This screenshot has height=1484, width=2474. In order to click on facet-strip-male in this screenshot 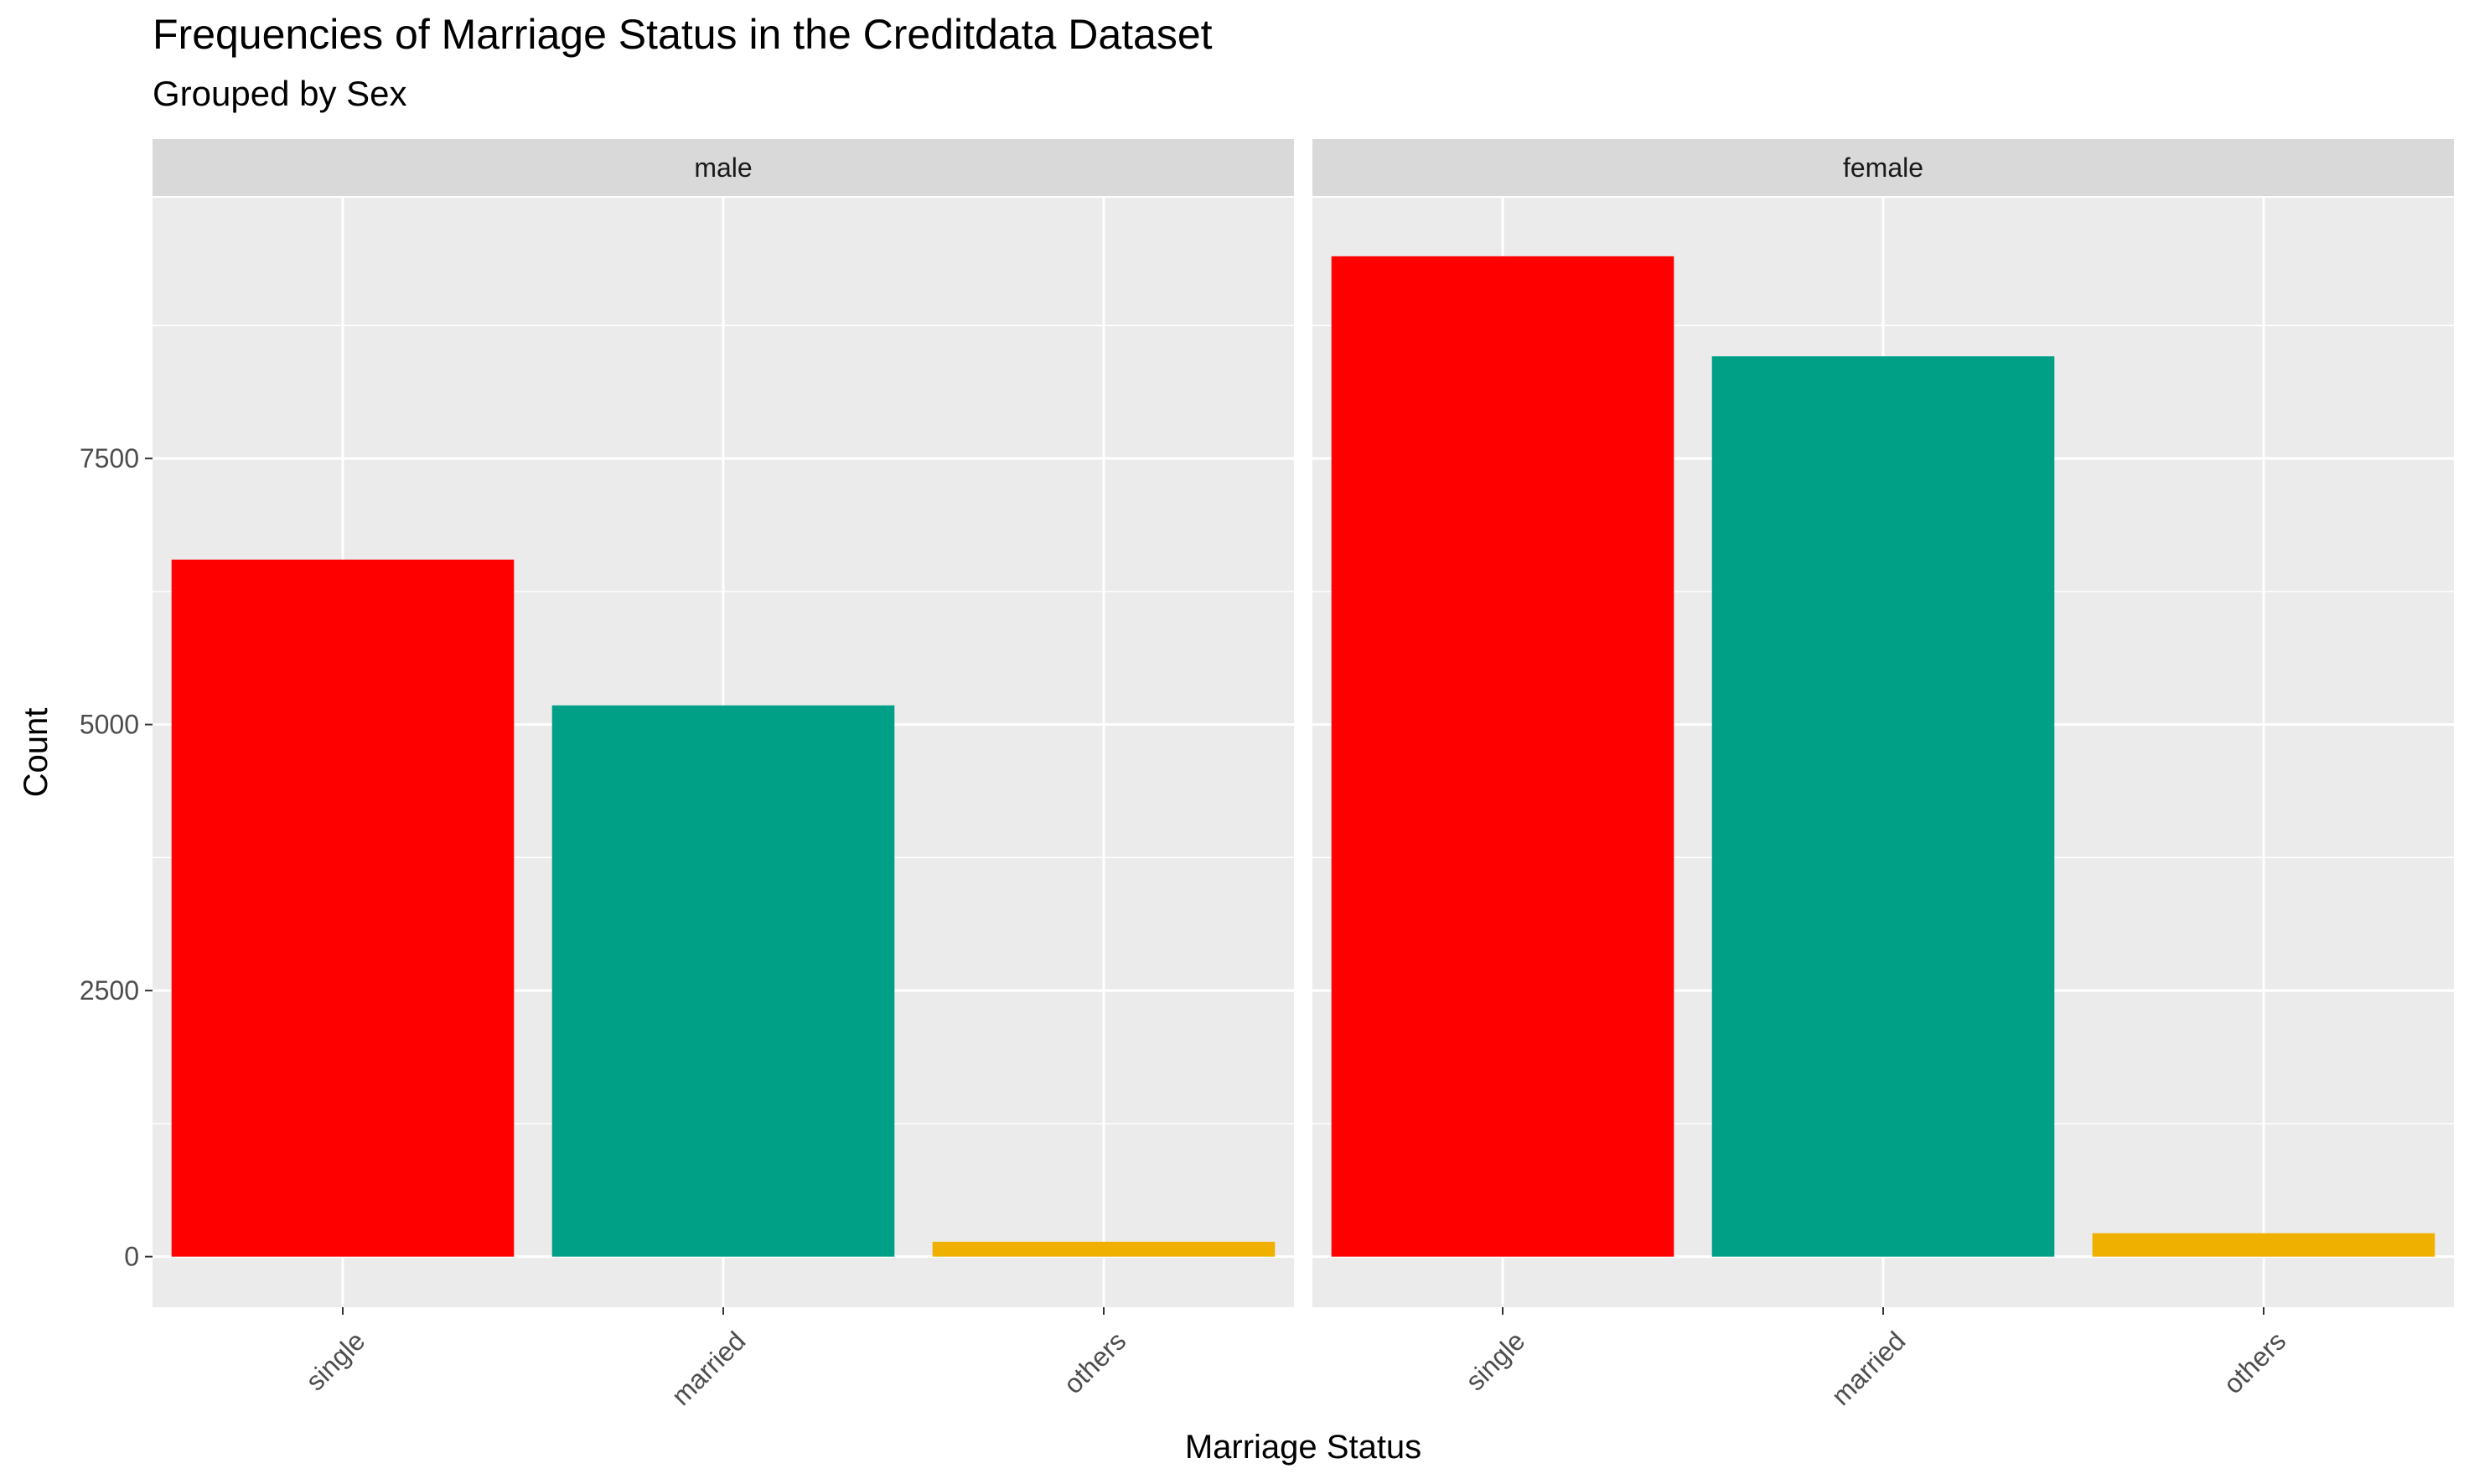, I will do `click(723, 168)`.